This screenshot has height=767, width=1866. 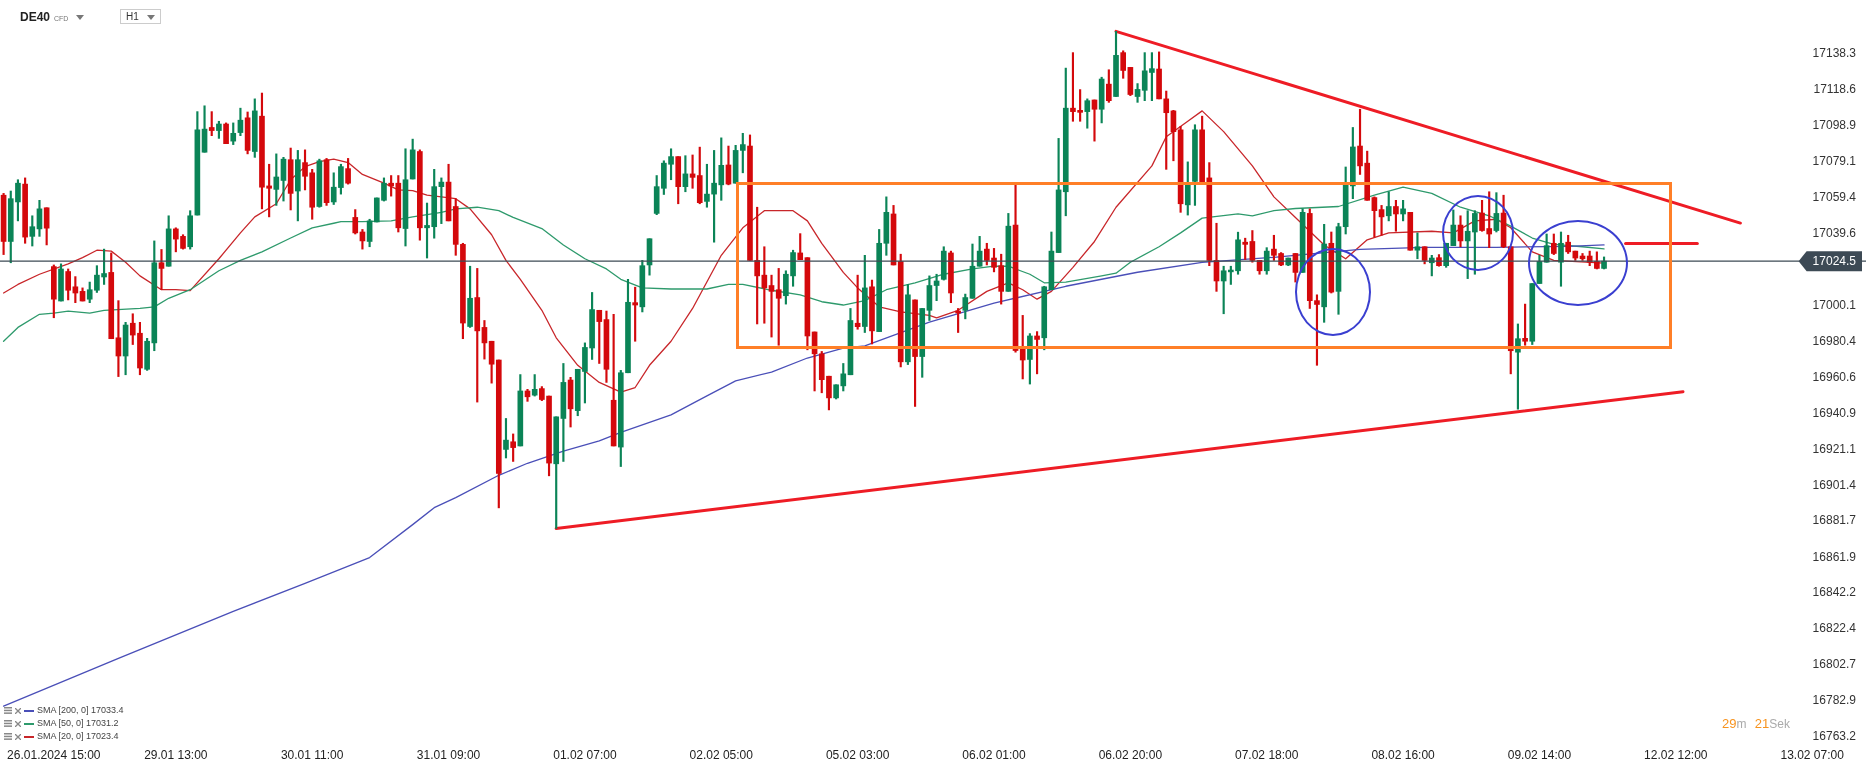 What do you see at coordinates (1756, 723) in the screenshot?
I see `annotation: 29m 21Sek` at bounding box center [1756, 723].